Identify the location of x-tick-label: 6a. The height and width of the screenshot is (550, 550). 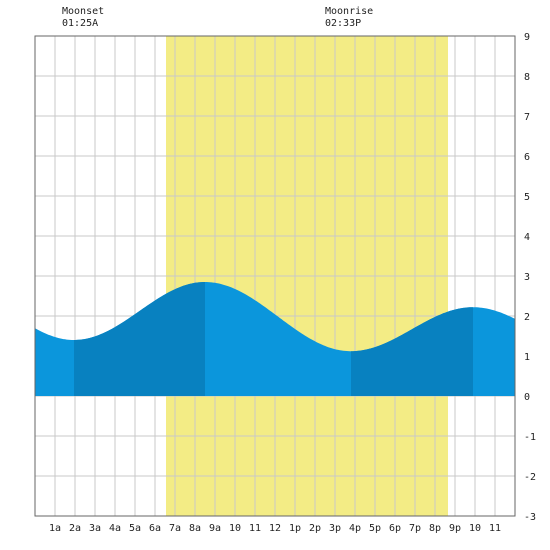
(155, 528).